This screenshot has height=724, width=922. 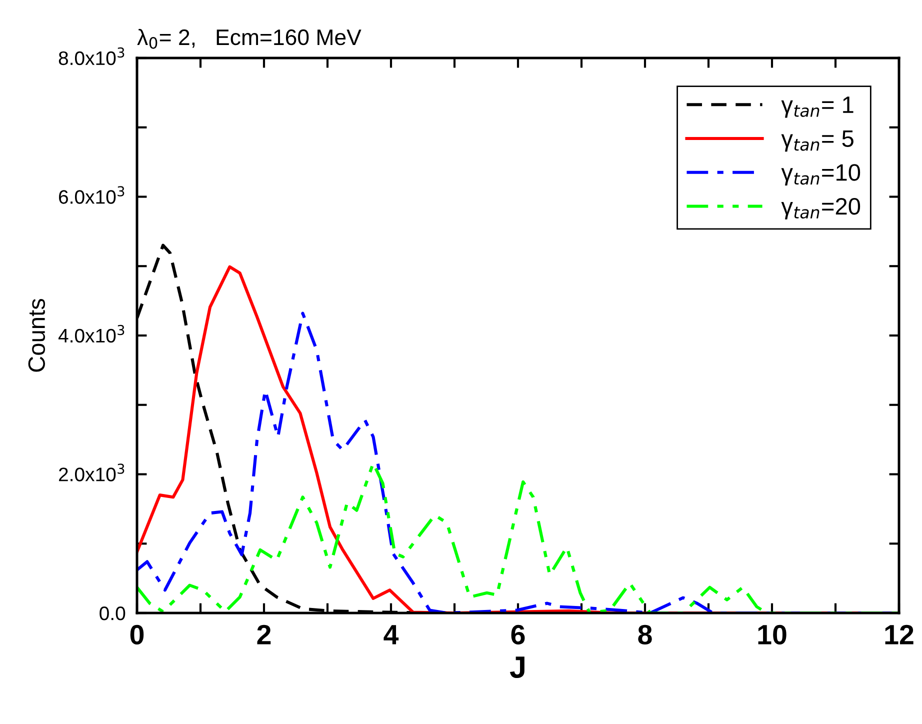 What do you see at coordinates (899, 634) in the screenshot?
I see `x-tick-label: 12` at bounding box center [899, 634].